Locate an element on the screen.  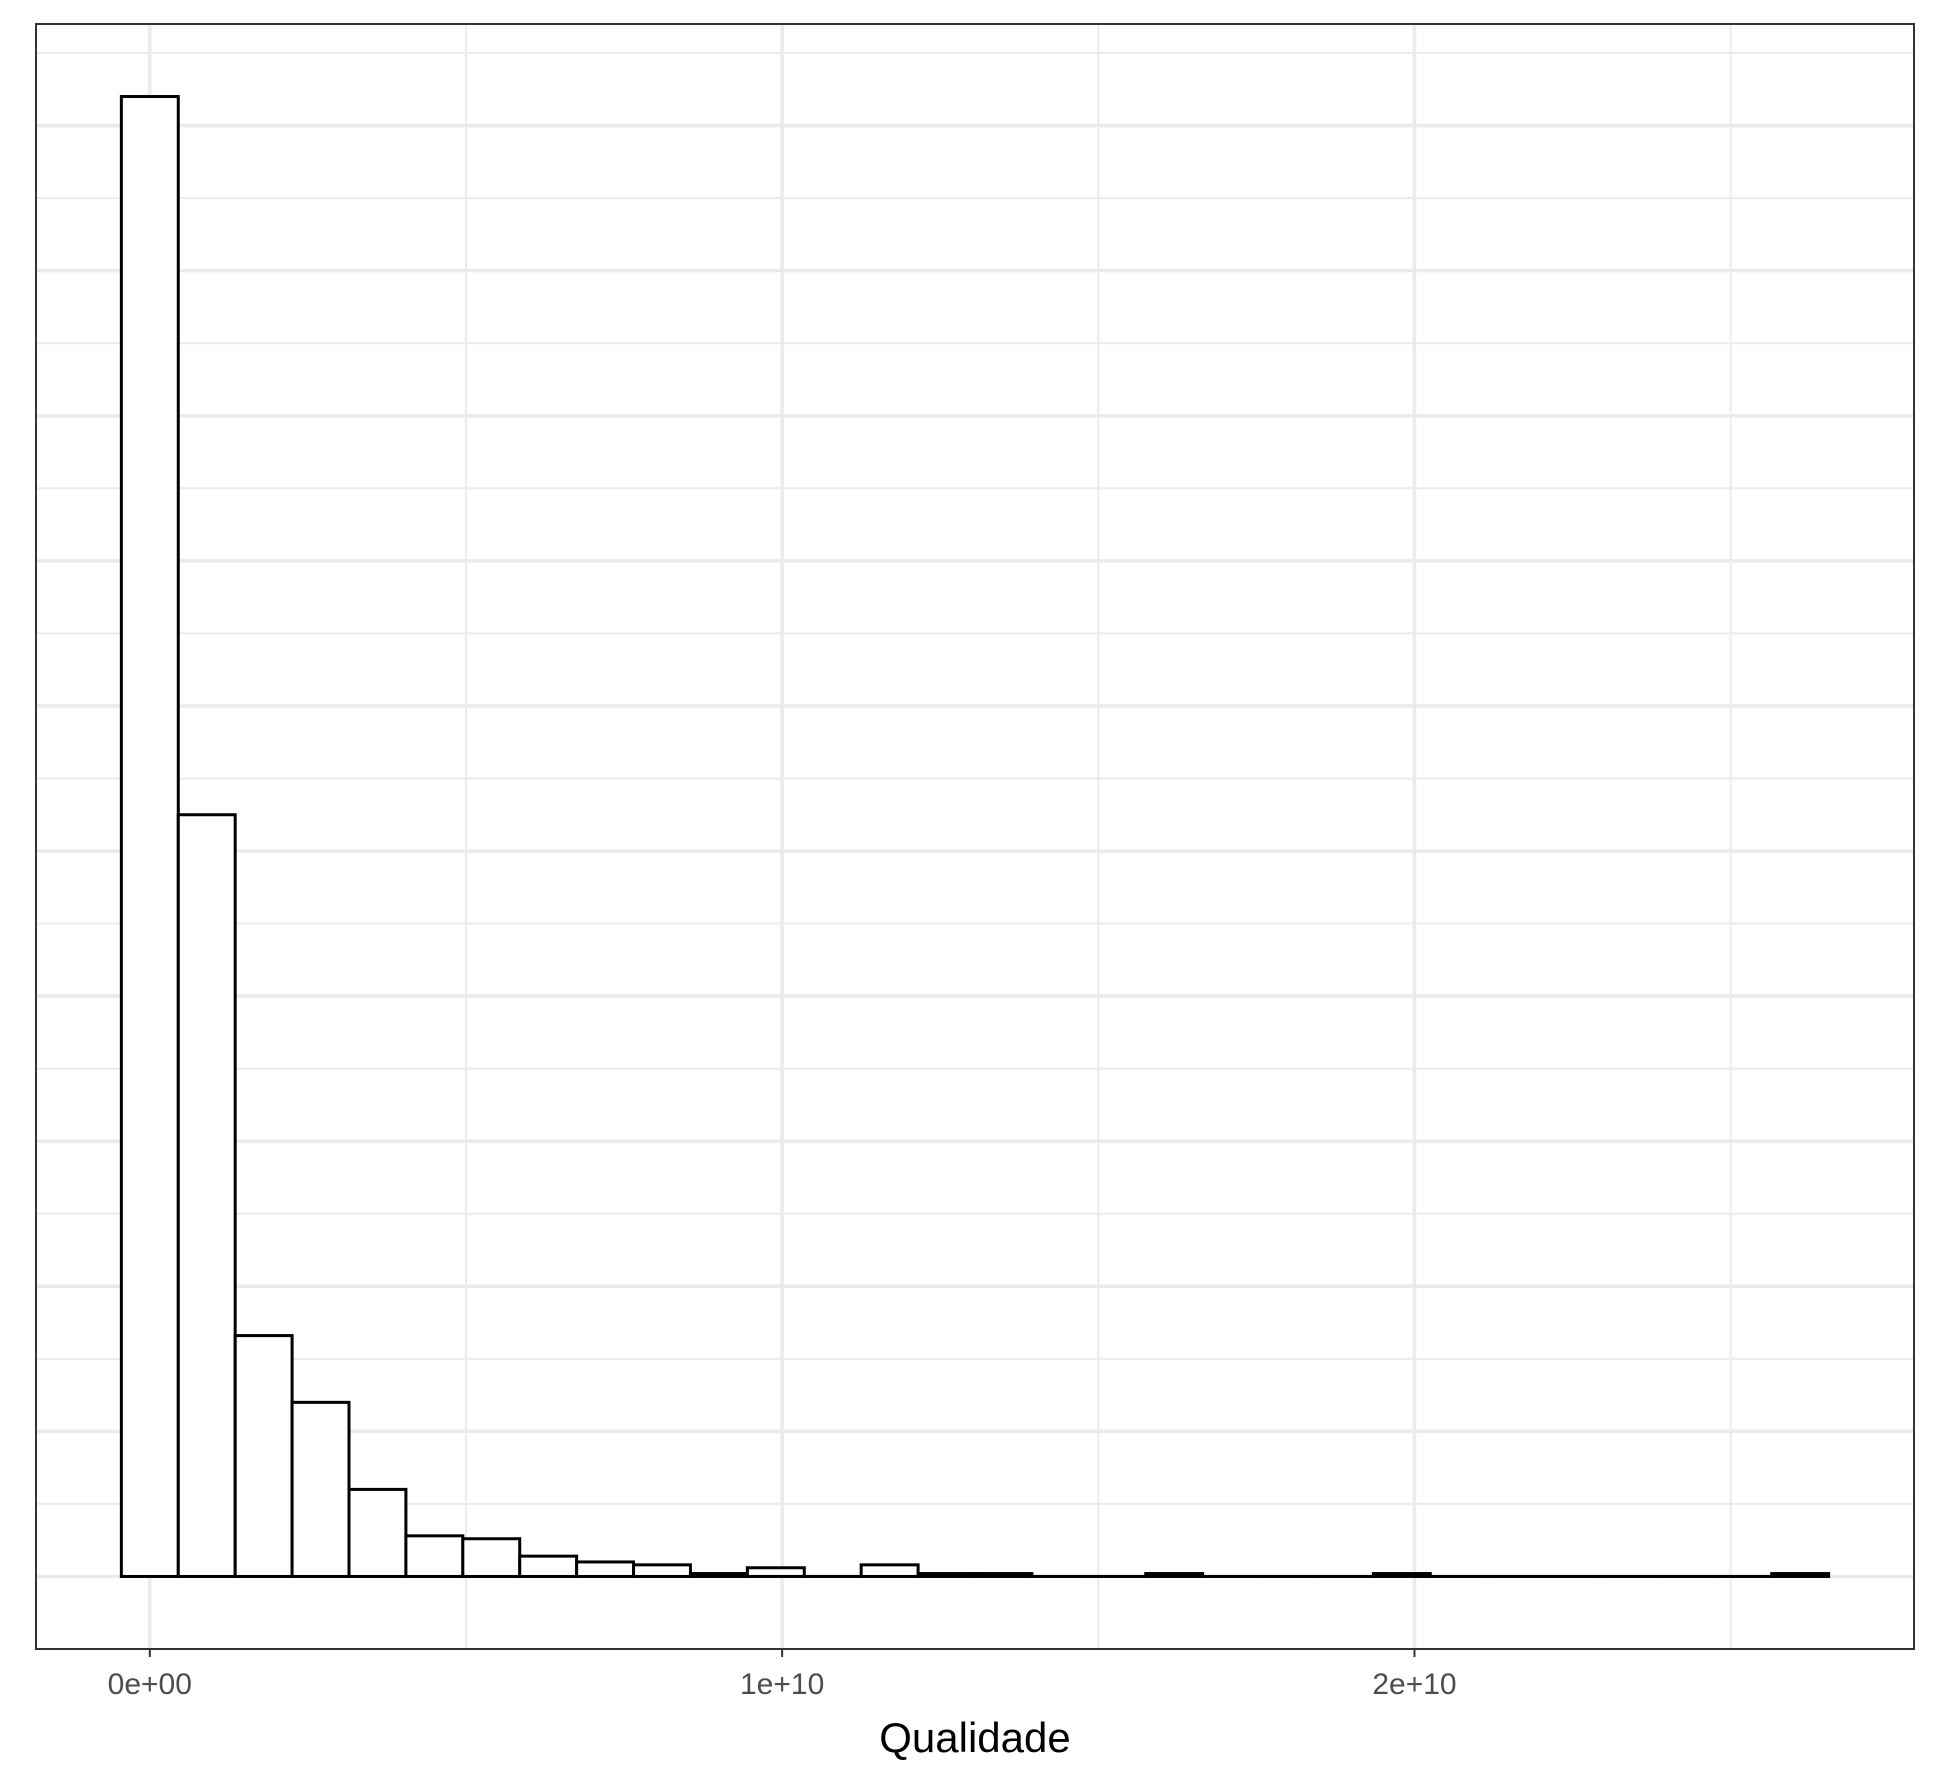
x-axis-ticks: 0e+00 1e+10 2e+10 is located at coordinates (782, 1675).